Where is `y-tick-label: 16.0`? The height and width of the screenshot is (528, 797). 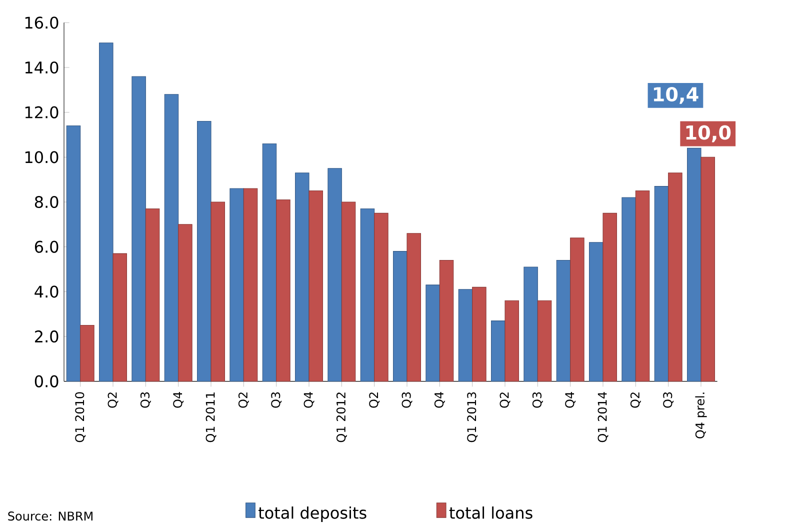
y-tick-label: 16.0 is located at coordinates (41, 22).